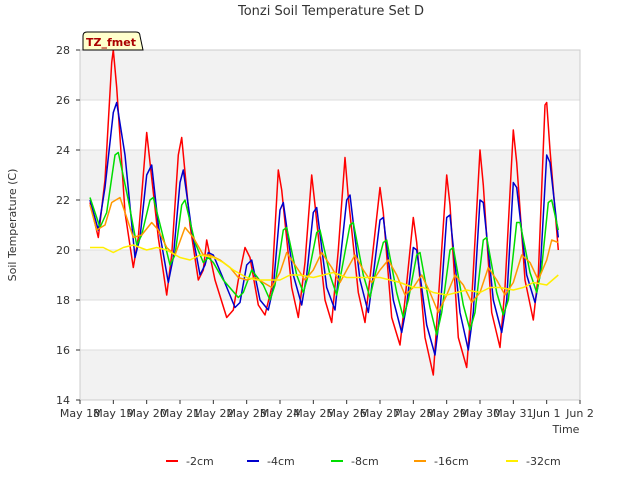 The image size is (640, 484). I want to click on y-tick-label: 18, so click(63, 300).